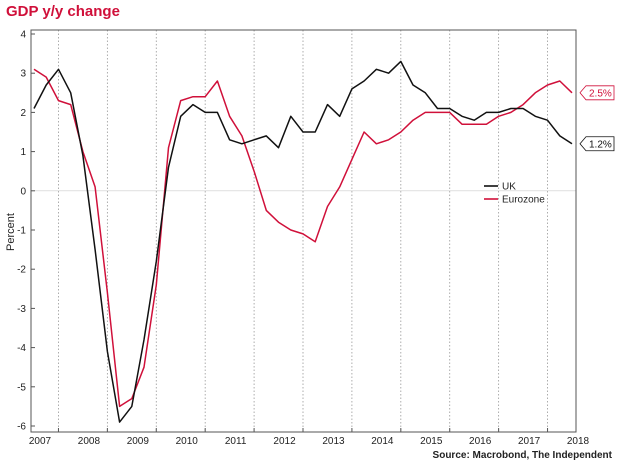 The image size is (620, 465). Describe the element at coordinates (431, 441) in the screenshot. I see `x-tick-label: 2015` at that location.